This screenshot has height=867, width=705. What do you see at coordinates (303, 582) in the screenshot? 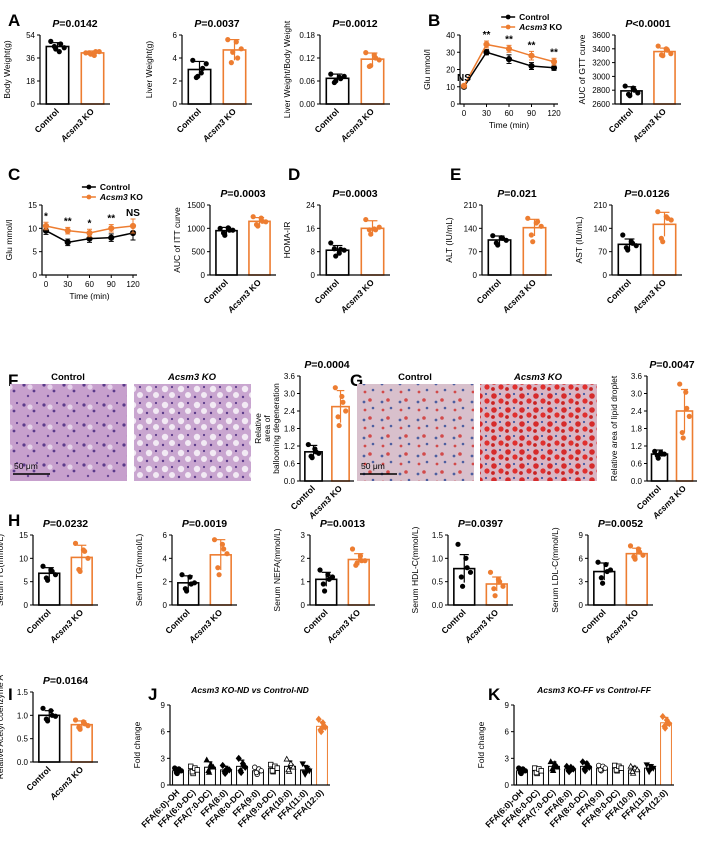
I see `y-tick-label: 1` at bounding box center [303, 582].